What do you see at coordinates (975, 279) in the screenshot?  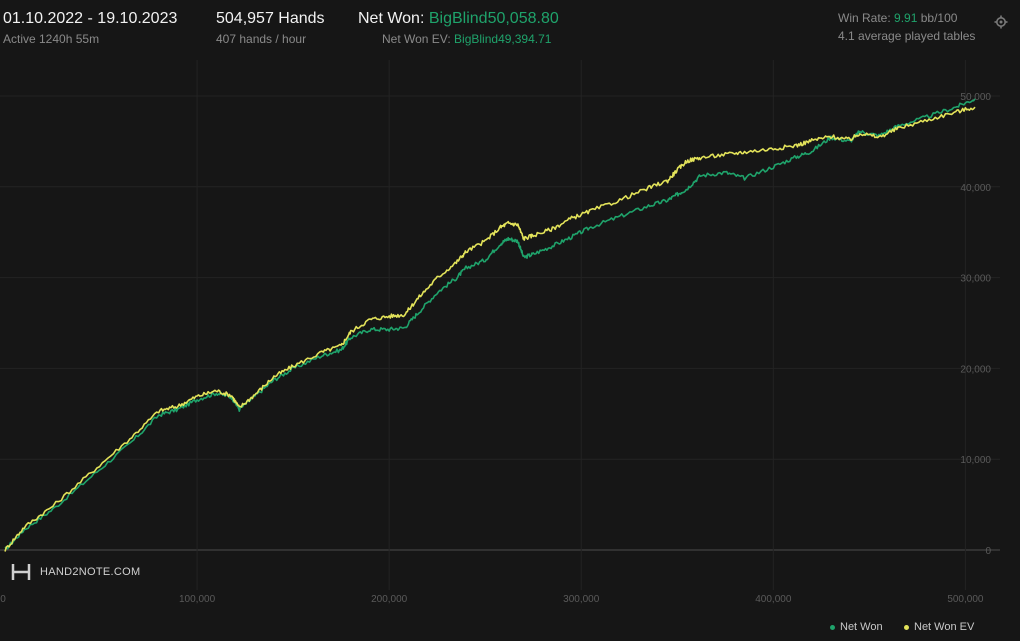 I see `y-tick-label: 30,000` at bounding box center [975, 279].